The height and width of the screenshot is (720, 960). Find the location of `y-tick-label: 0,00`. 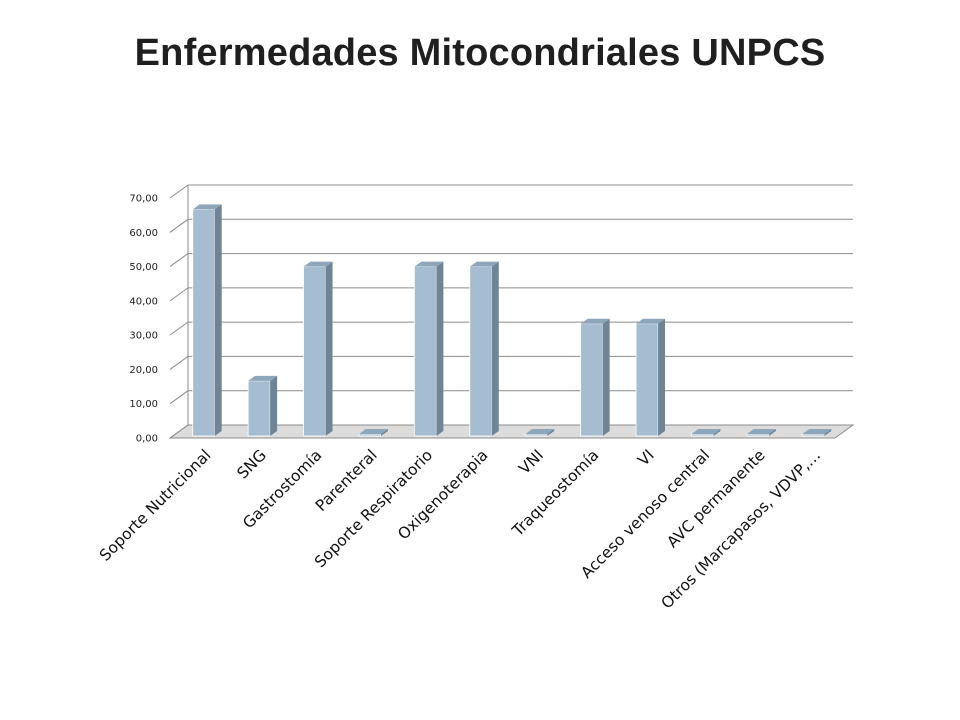

y-tick-label: 0,00 is located at coordinates (147, 439).